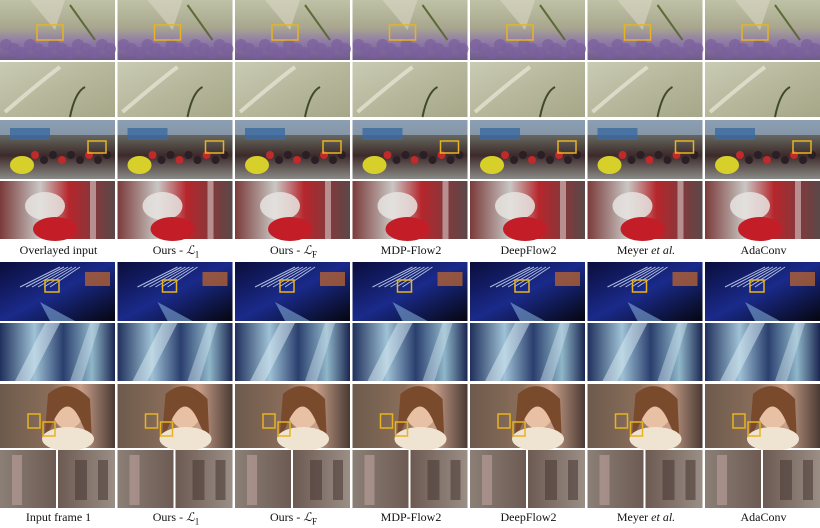 This screenshot has height=528, width=820. What do you see at coordinates (645, 291) in the screenshot?
I see `panel-r5-c6` at bounding box center [645, 291].